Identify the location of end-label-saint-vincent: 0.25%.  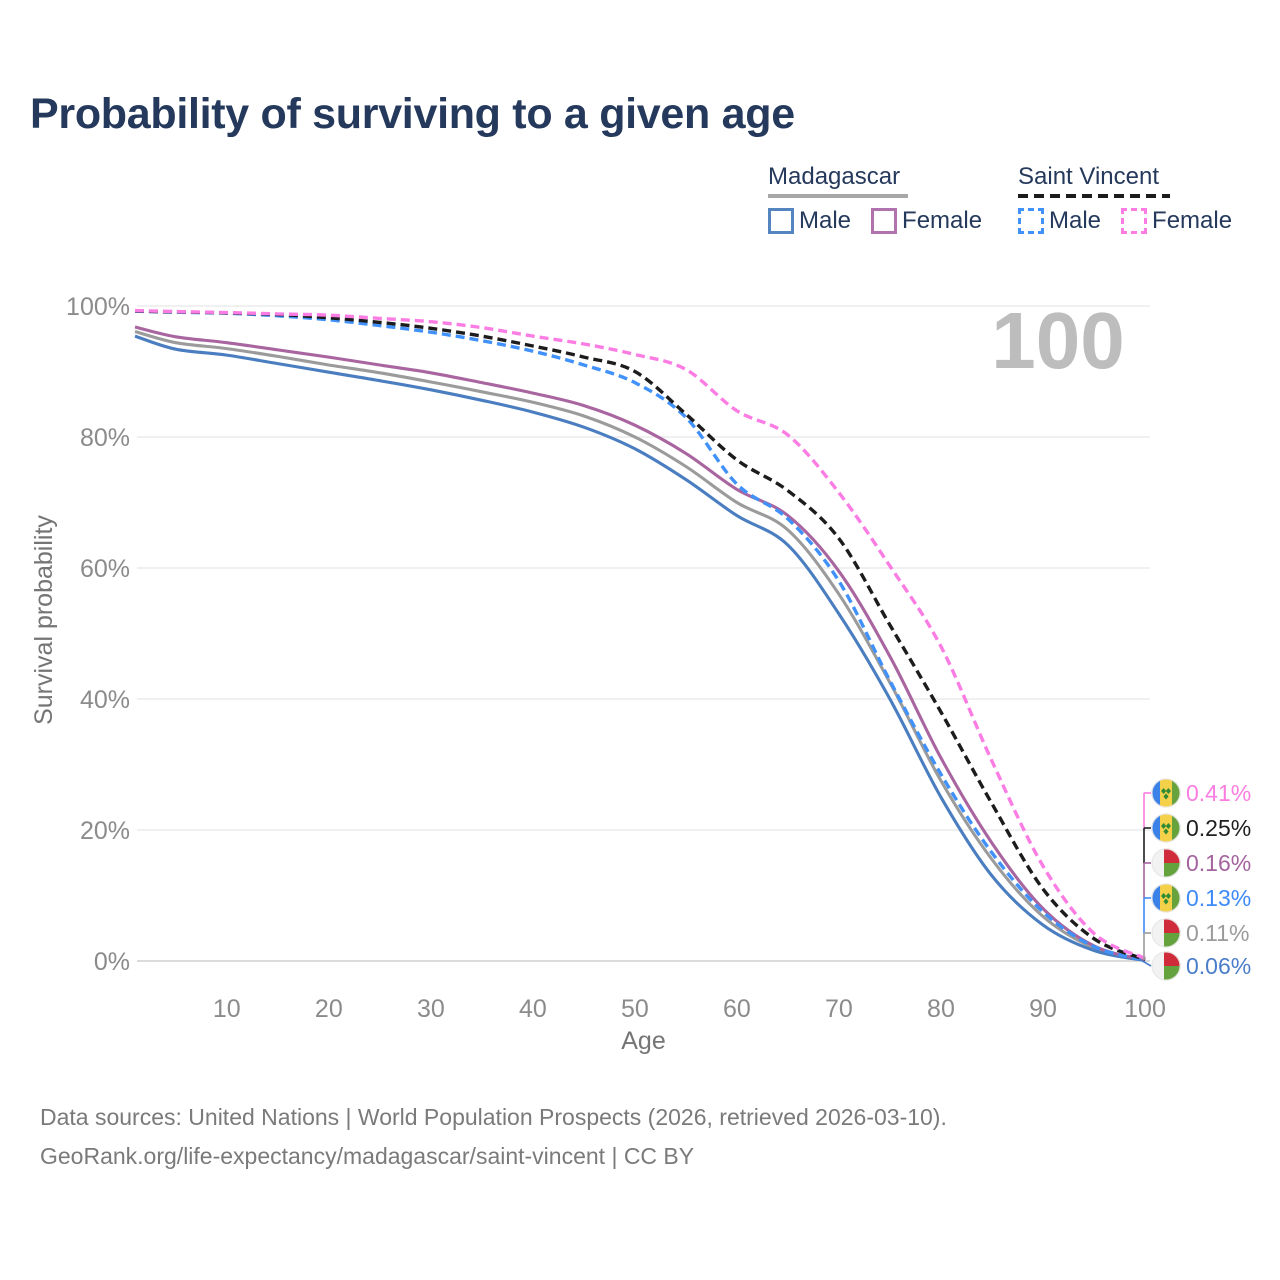
(1201, 828).